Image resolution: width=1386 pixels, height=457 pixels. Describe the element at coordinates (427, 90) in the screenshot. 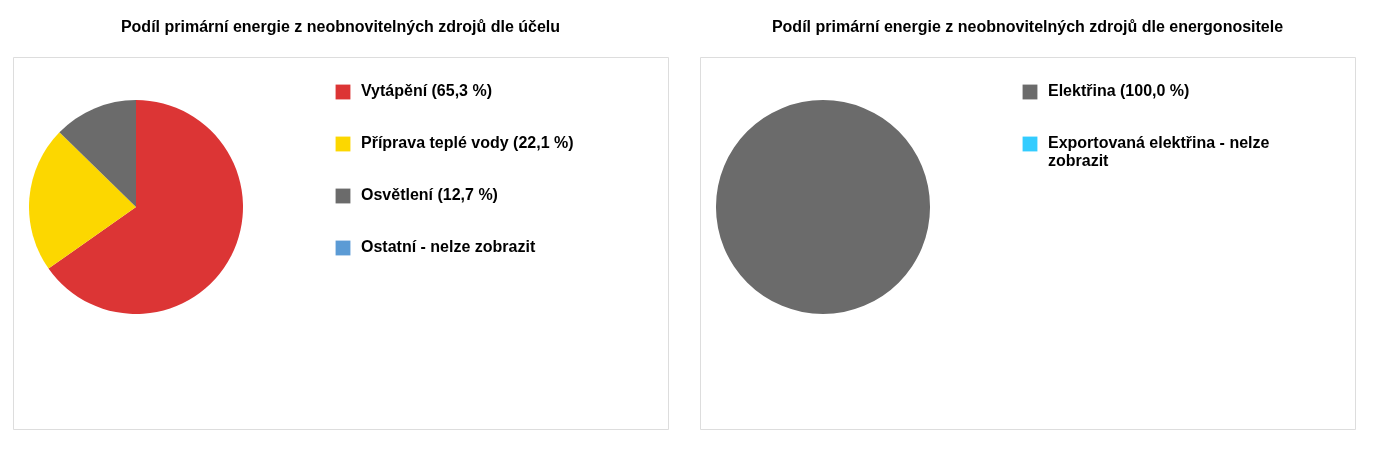

I see `legend-label: Vytápění (65,3 %)` at that location.